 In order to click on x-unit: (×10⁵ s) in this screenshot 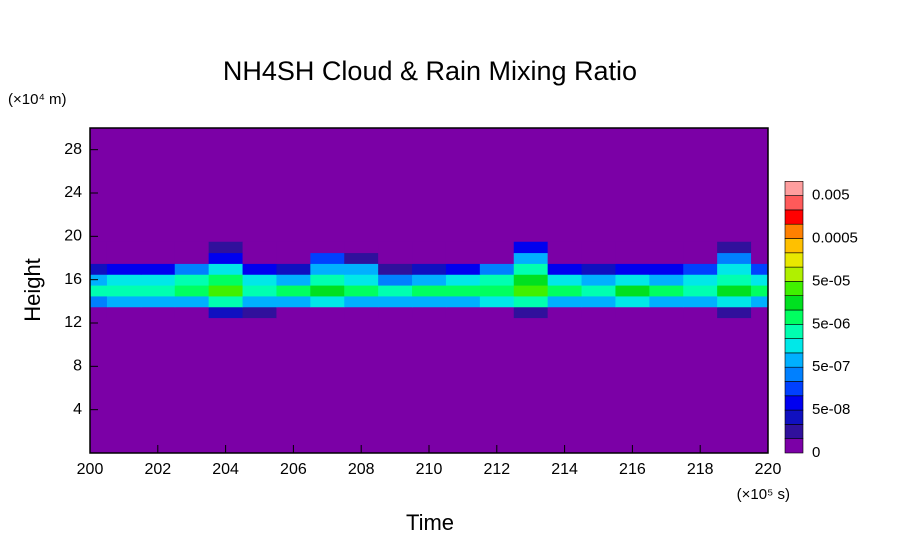, I will do `click(763, 494)`.